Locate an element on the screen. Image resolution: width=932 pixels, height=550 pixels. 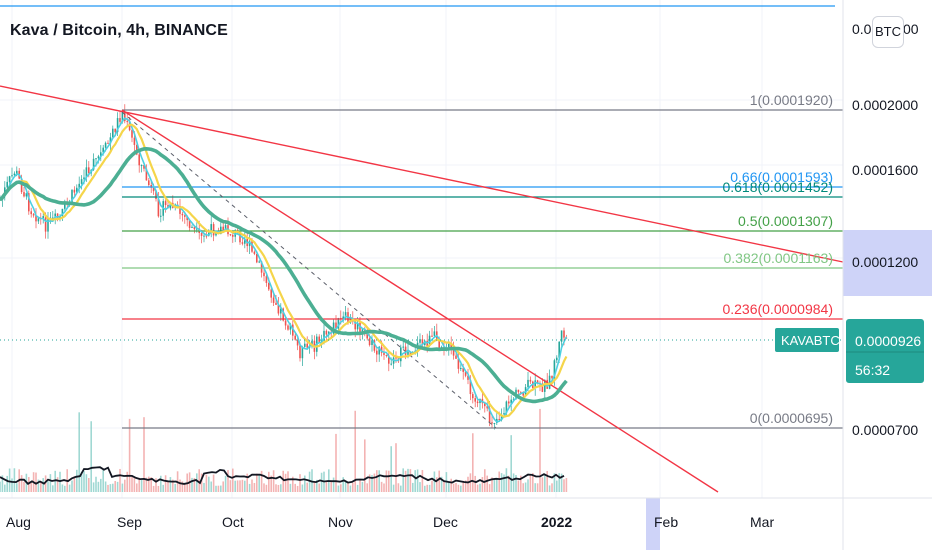
symbol-tag: KAVABTC is located at coordinates (807, 340).